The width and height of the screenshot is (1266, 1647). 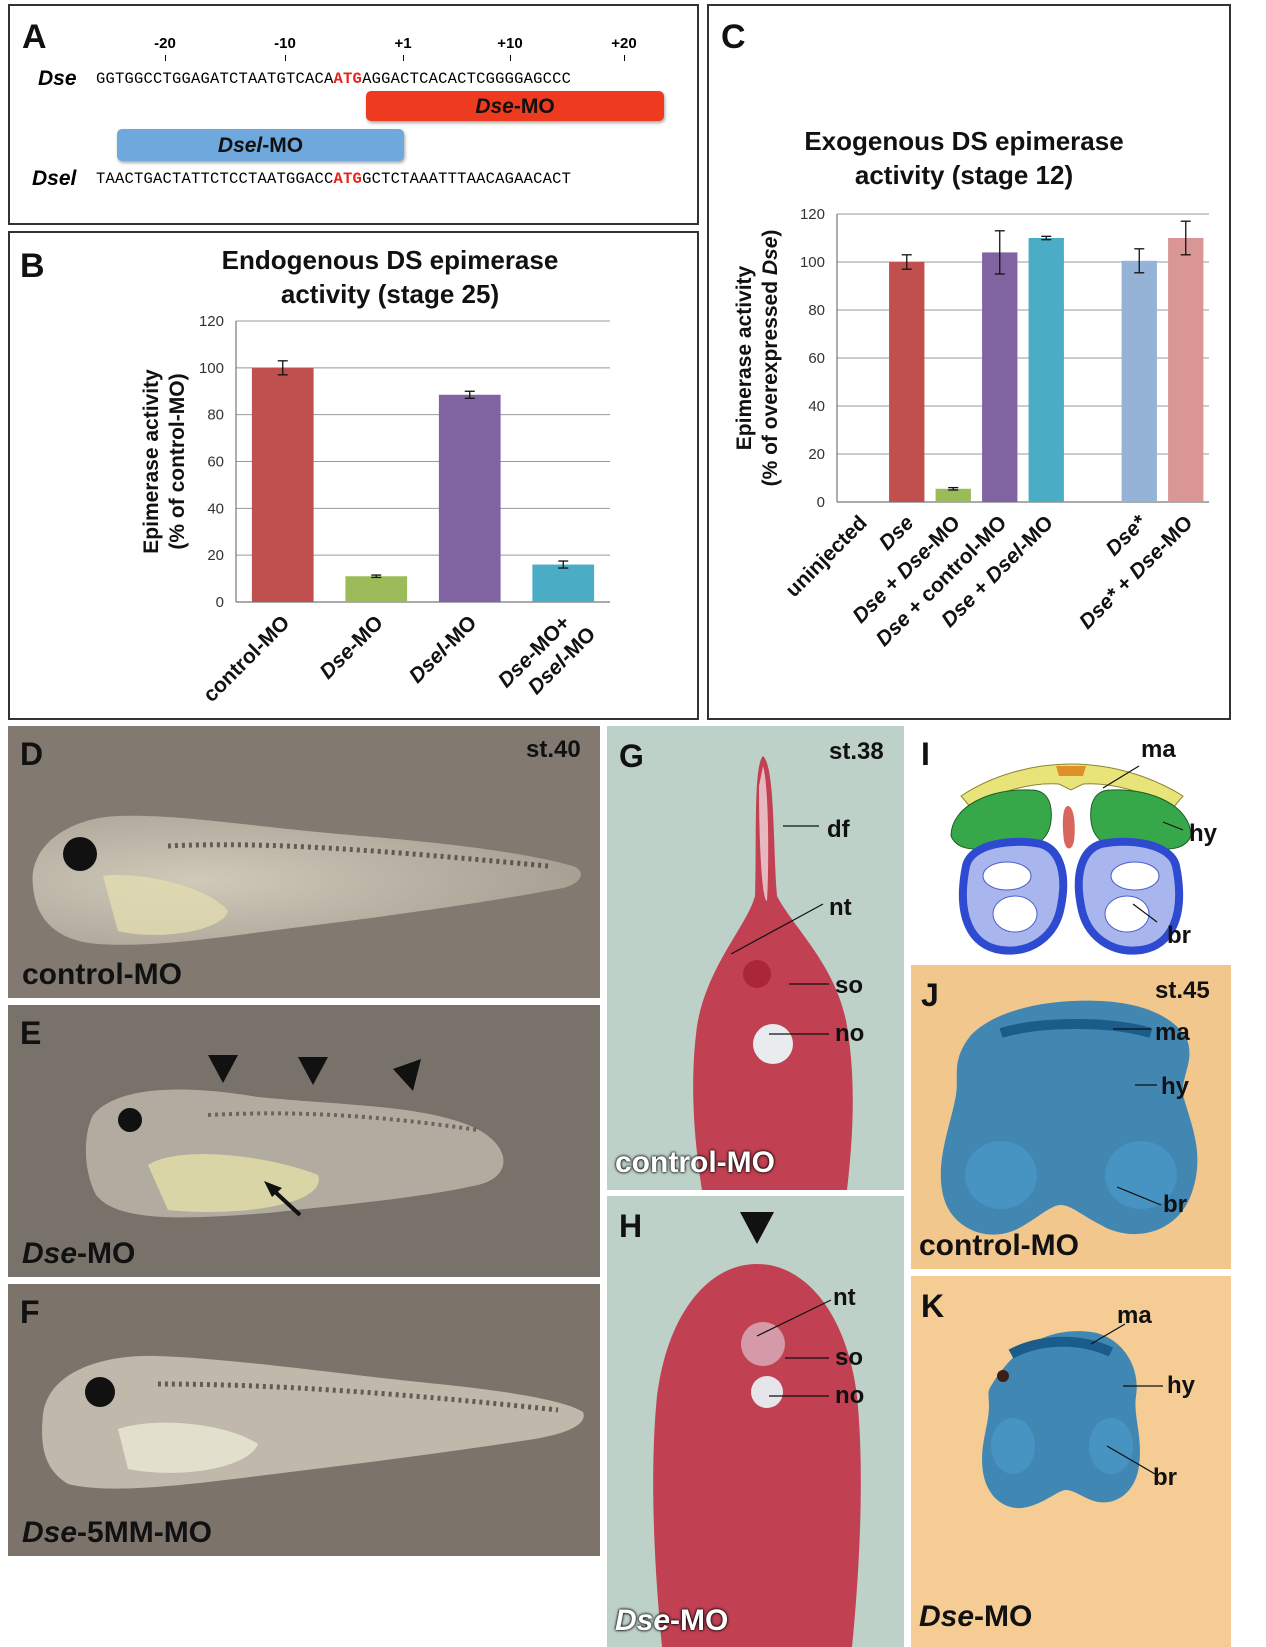 I want to click on y-tick-label: 100, so click(x=812, y=262).